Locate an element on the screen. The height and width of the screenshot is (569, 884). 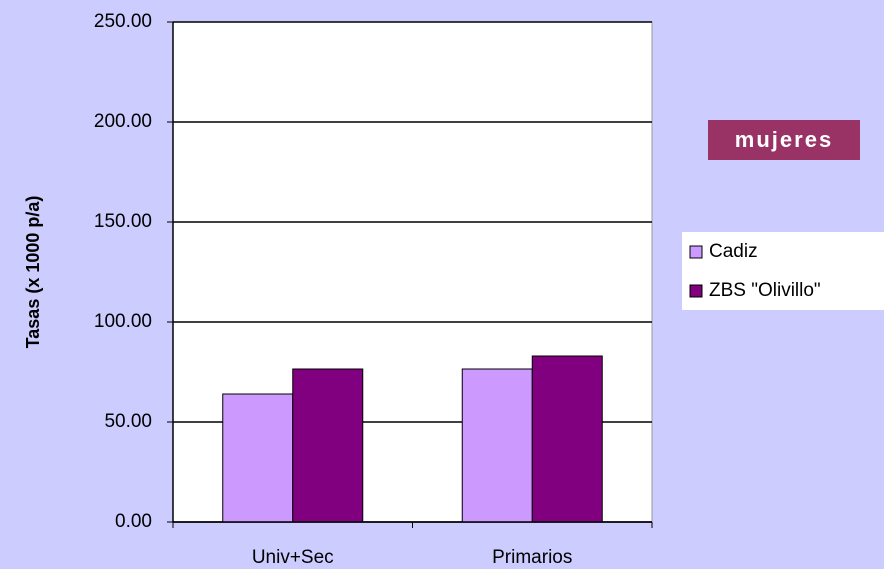
legend-label: ZBS "Olivillo" is located at coordinates (765, 290).